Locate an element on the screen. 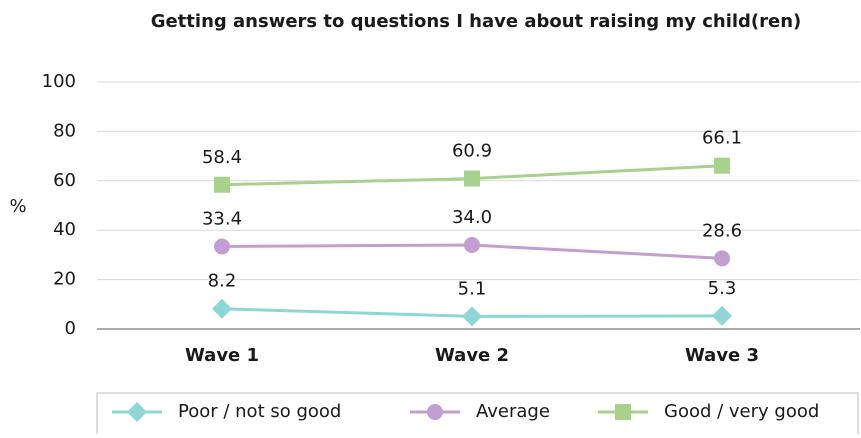 This screenshot has width=861, height=438. x-tick-label: Wave 3 is located at coordinates (722, 355).